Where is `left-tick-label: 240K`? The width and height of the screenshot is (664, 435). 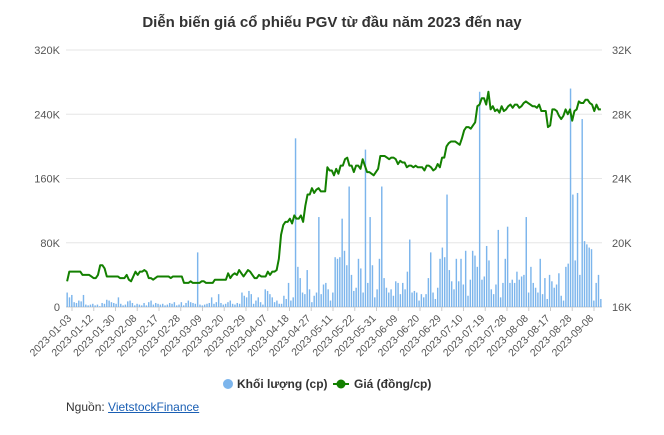 left-tick-label: 240K is located at coordinates (47, 115).